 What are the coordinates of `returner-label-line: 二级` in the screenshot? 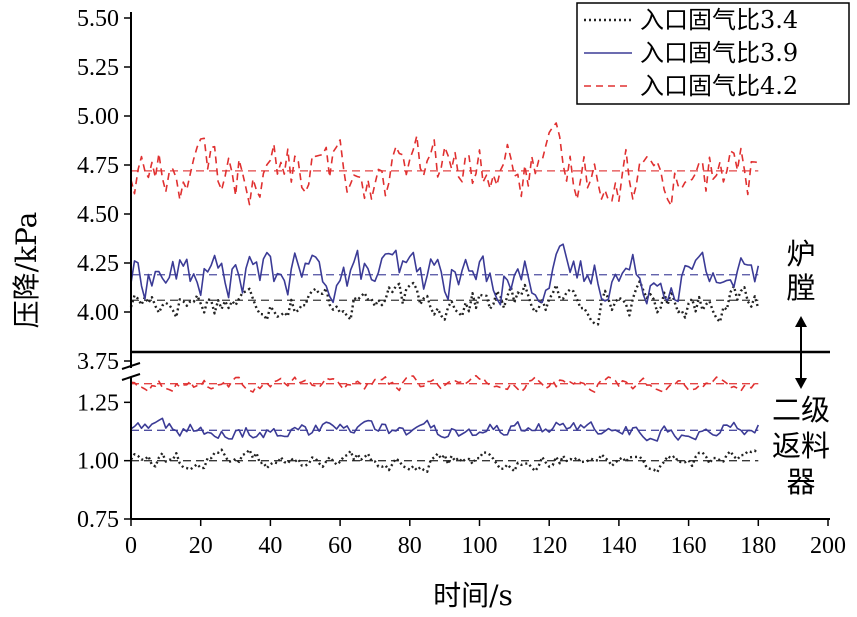 It's located at (801, 410).